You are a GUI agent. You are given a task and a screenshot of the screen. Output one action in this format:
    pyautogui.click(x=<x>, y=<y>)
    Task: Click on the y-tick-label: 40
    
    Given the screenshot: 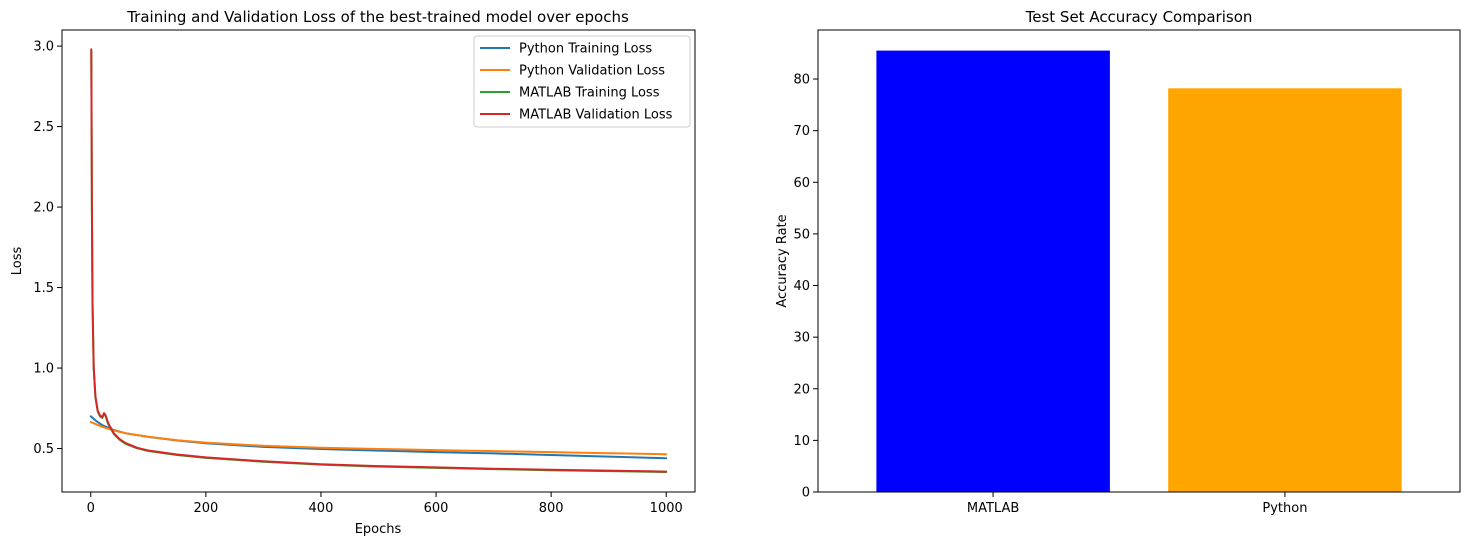 What is the action you would take?
    pyautogui.click(x=801, y=286)
    